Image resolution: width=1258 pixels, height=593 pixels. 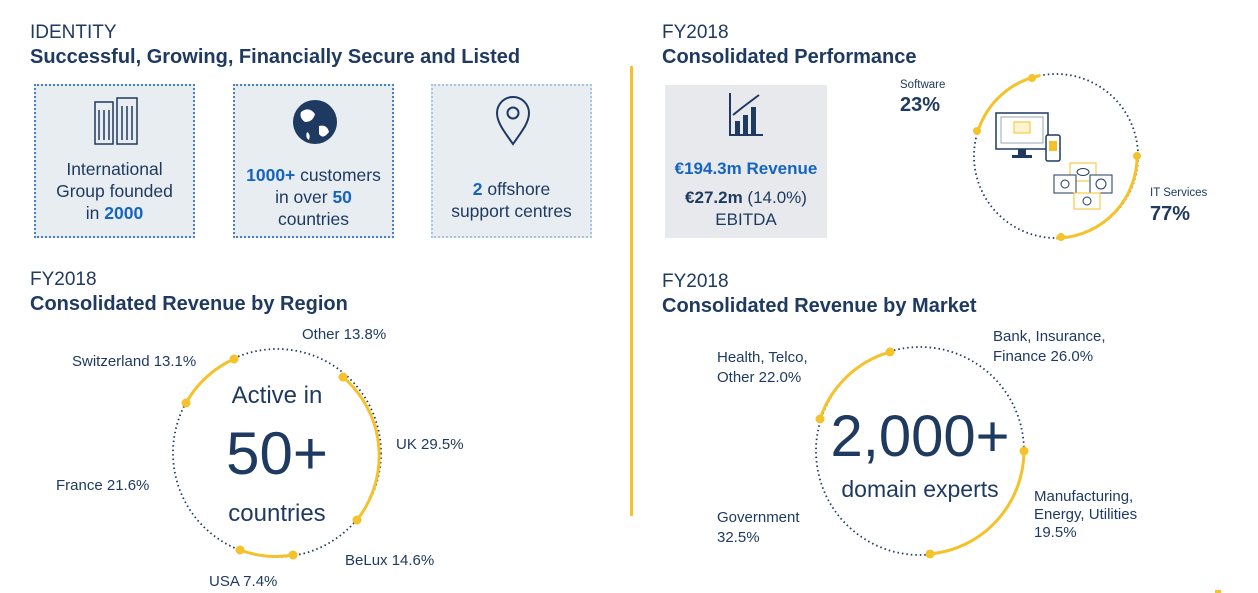 What do you see at coordinates (277, 513) in the screenshot?
I see `region-center-bottom: countries` at bounding box center [277, 513].